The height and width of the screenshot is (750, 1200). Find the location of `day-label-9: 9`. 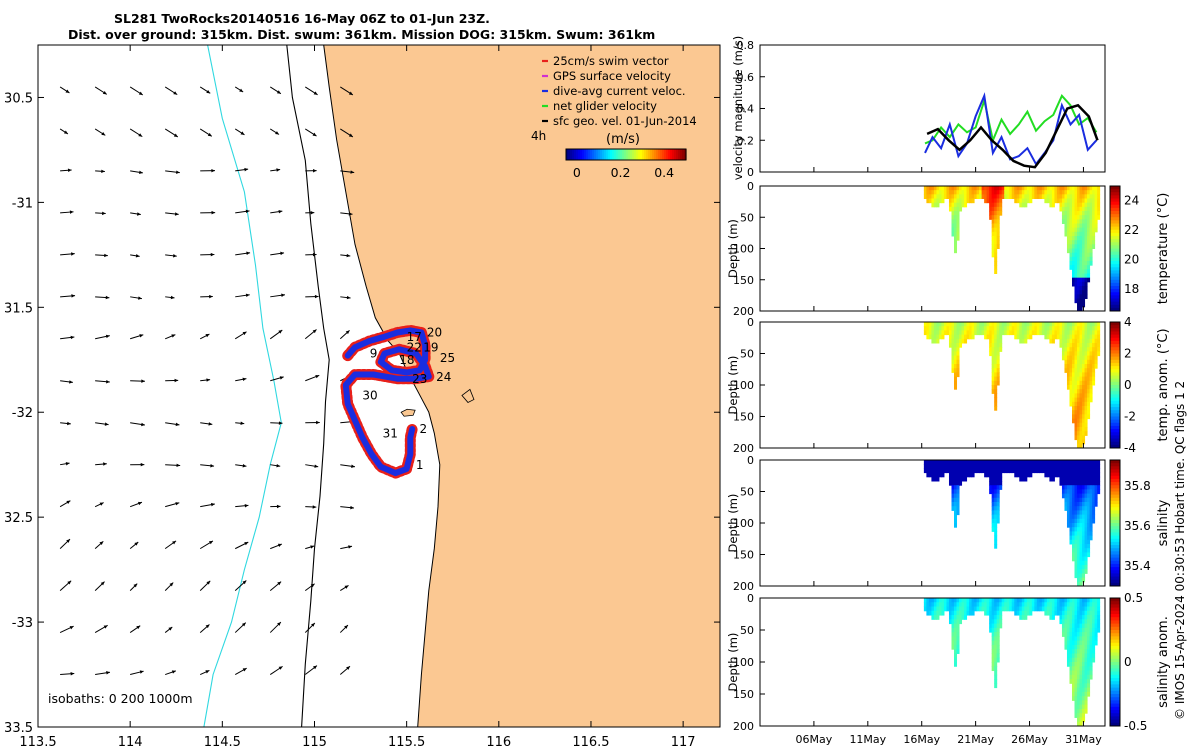

day-label-9: 9 is located at coordinates (374, 354).